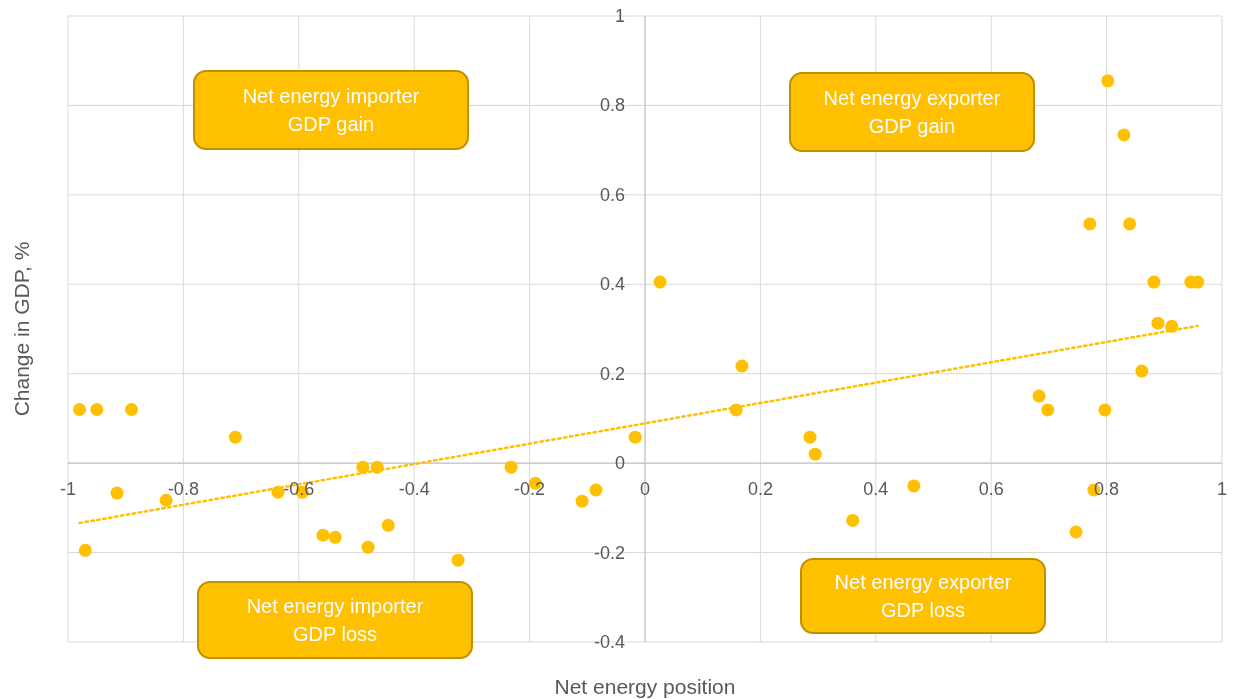 The image size is (1234, 699). What do you see at coordinates (1222, 489) in the screenshot?
I see `x-tick-label: 1` at bounding box center [1222, 489].